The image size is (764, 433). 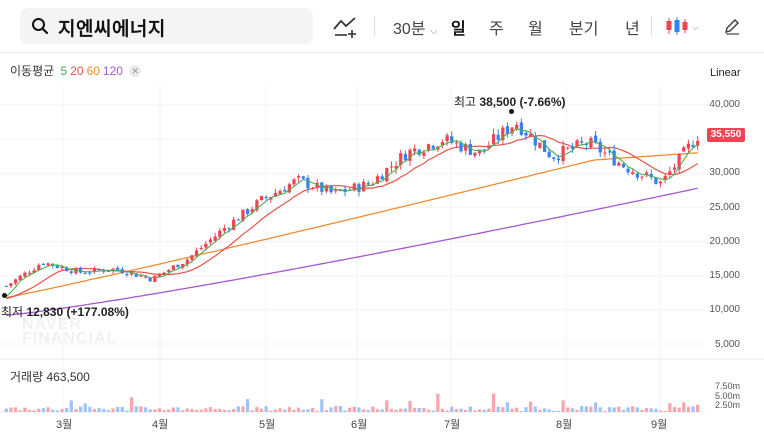 What do you see at coordinates (415, 27) in the screenshot?
I see `interval-dropdown: 30분 ⌵` at bounding box center [415, 27].